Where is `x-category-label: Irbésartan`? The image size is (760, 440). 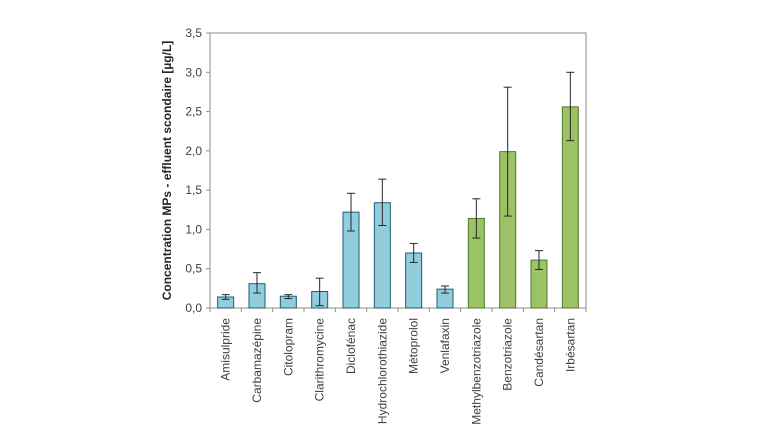
x-category-label: Irbésartan is located at coordinates (570, 345).